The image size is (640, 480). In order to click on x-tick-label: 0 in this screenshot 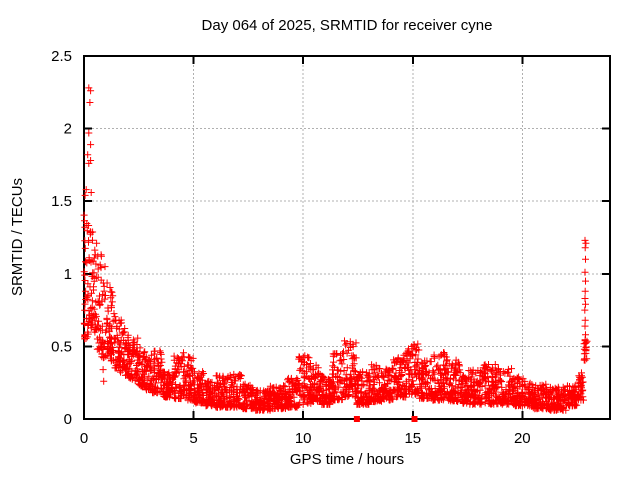, I will do `click(84, 438)`.